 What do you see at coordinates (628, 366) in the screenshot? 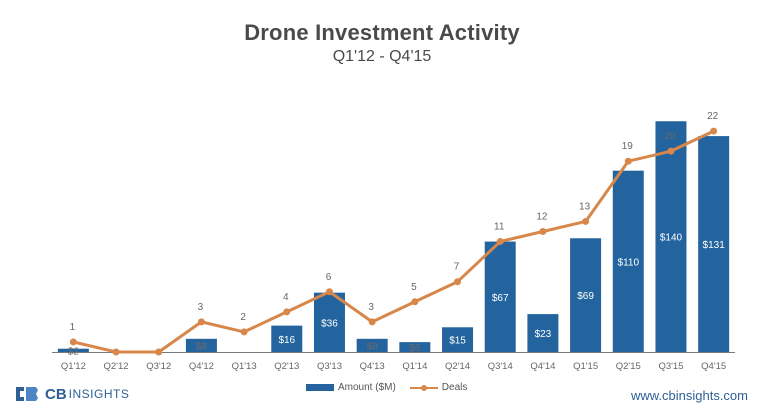
I see `x-tick-label-13: Q2'15` at bounding box center [628, 366].